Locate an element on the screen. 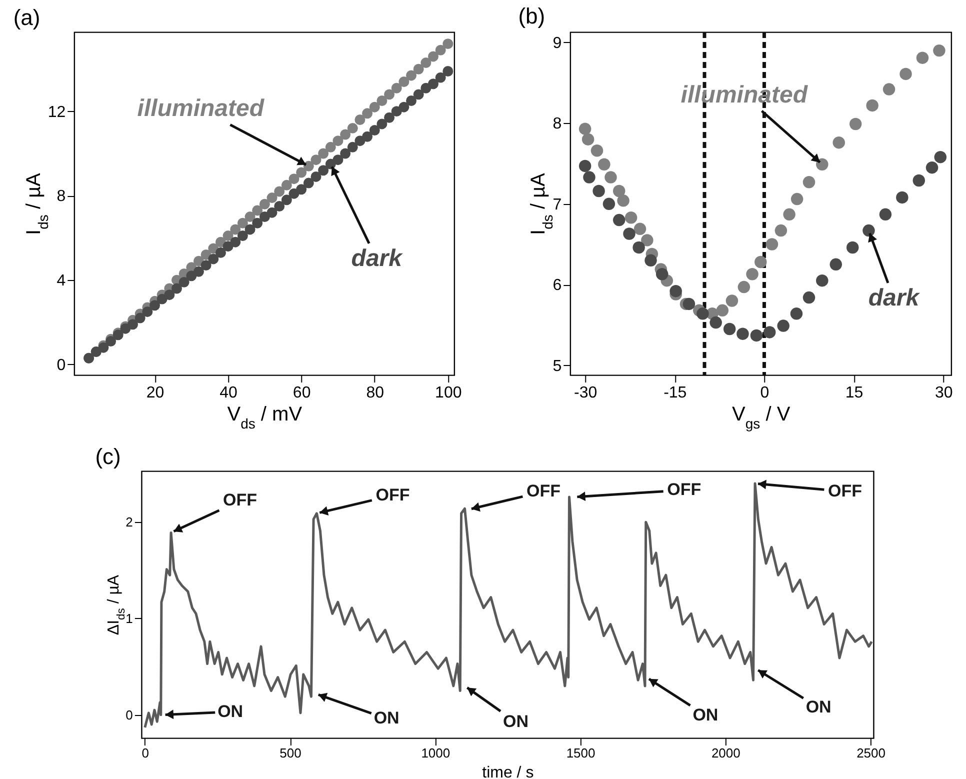 This screenshot has height=779, width=966. x-tick-label: 20 is located at coordinates (155, 393).